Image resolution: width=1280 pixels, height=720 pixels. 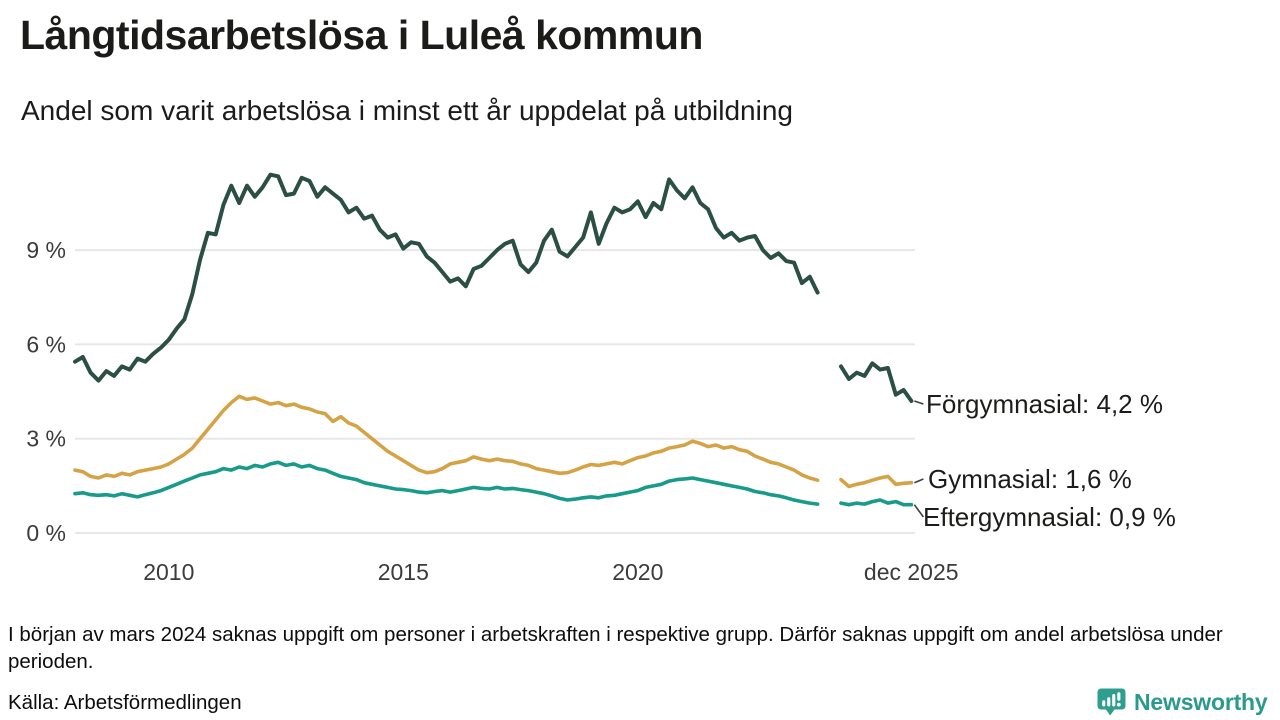 I want to click on y-tick-label: 9 %, so click(x=46, y=250).